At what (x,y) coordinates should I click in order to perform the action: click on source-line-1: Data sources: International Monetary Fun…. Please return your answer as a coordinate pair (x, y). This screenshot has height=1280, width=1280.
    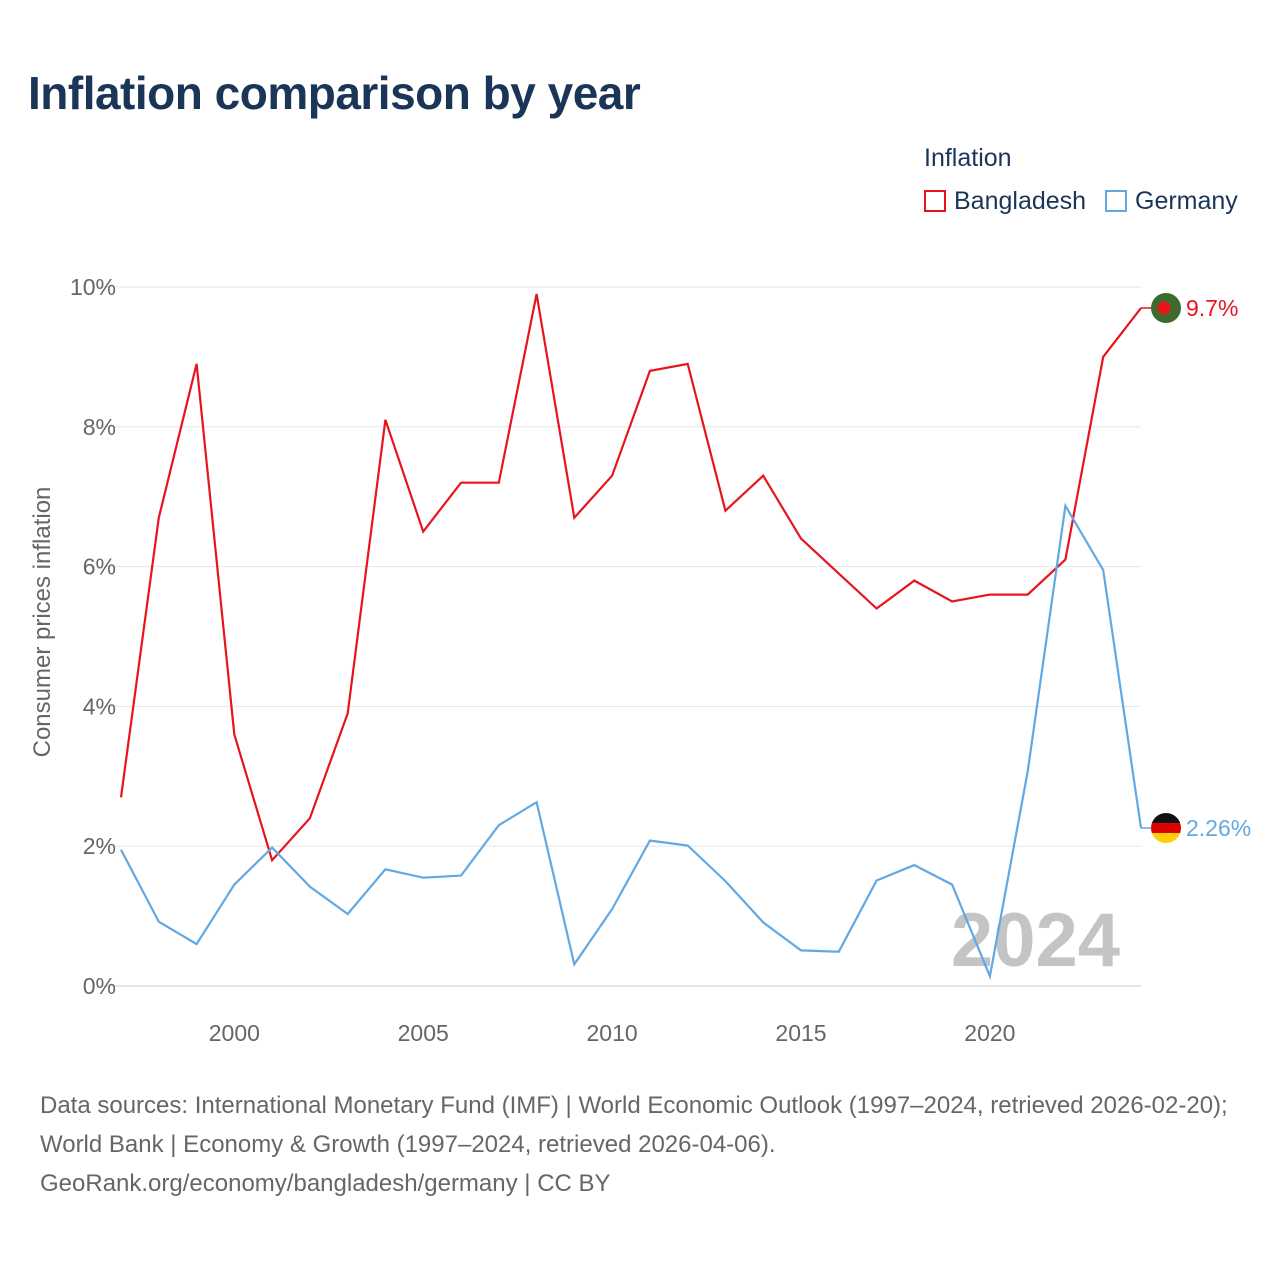
    Looking at the image, I should click on (634, 1125).